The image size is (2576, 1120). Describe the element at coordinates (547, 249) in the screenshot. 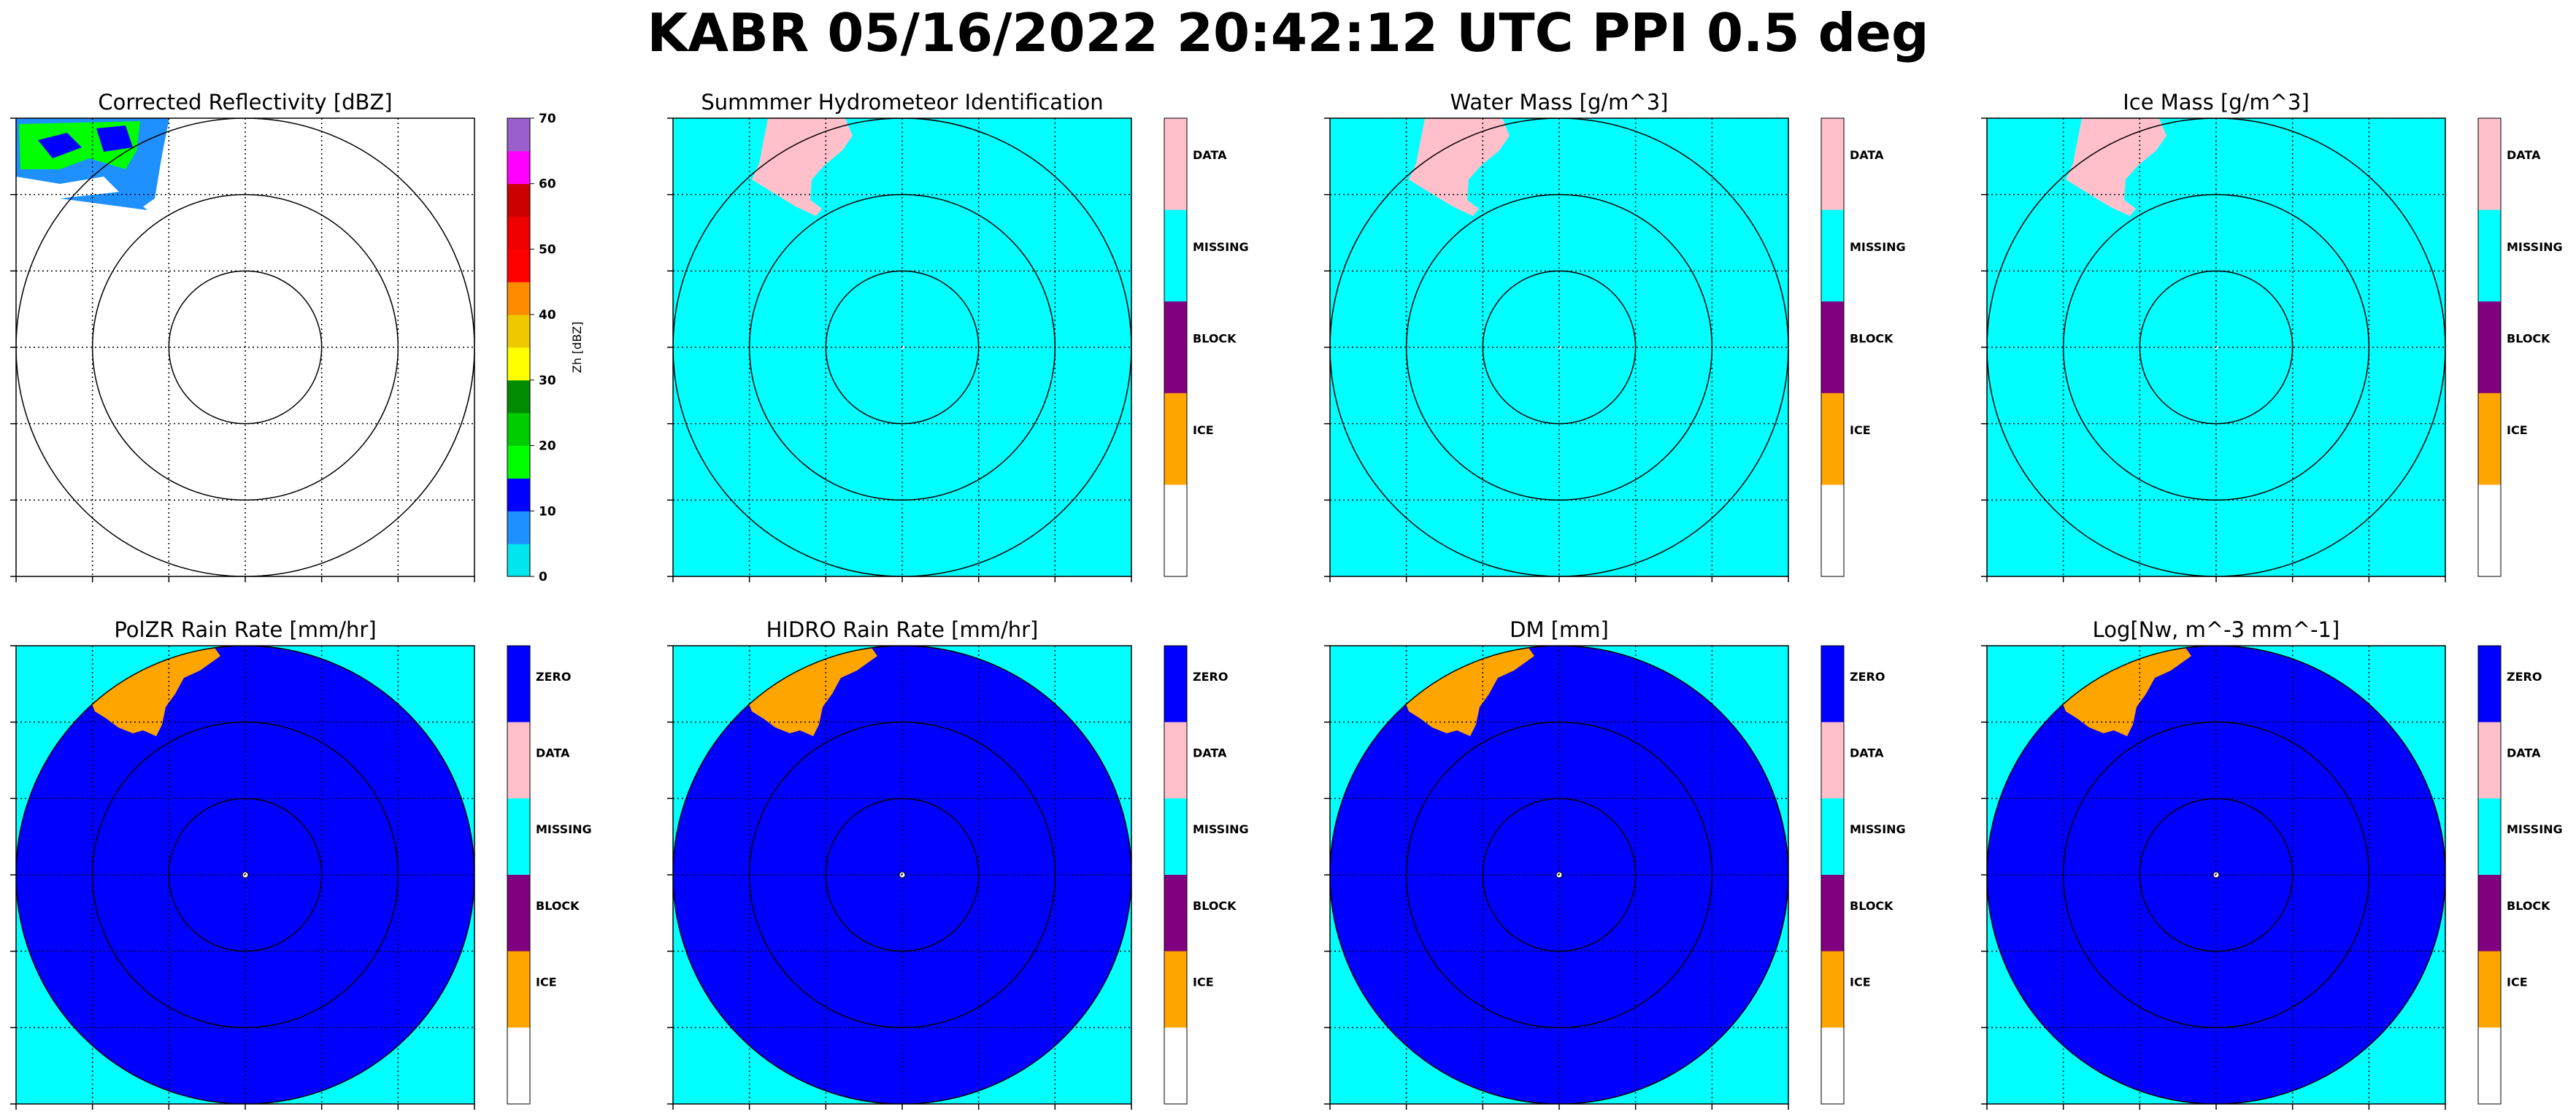

I see `colorbar-tick-label: 50` at that location.